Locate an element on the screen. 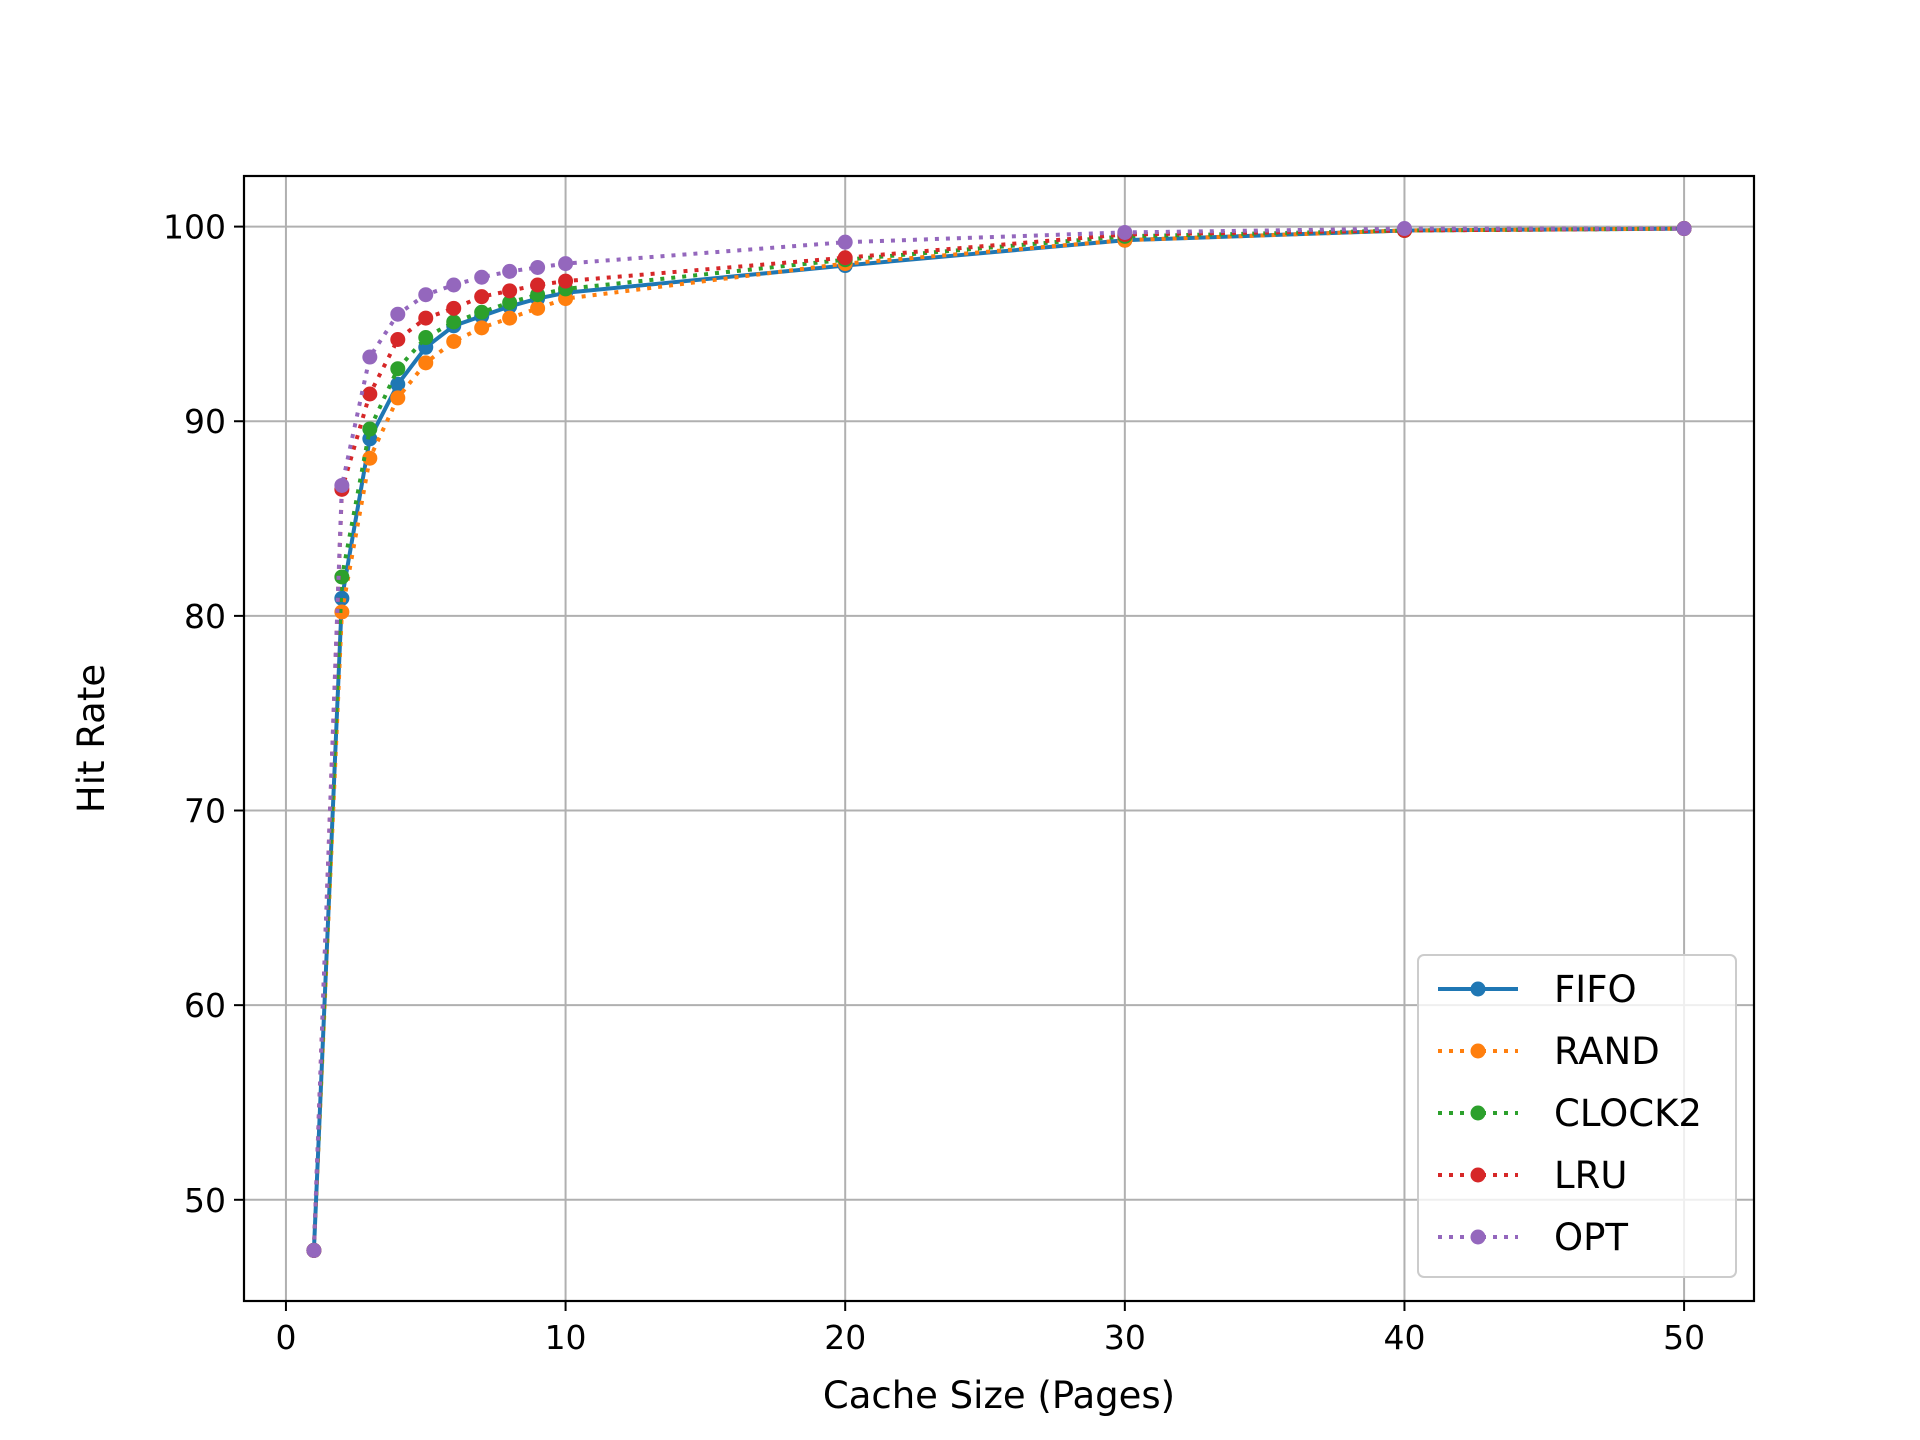 Image resolution: width=1920 pixels, height=1440 pixels. legend-label: RAND is located at coordinates (1607, 1051).